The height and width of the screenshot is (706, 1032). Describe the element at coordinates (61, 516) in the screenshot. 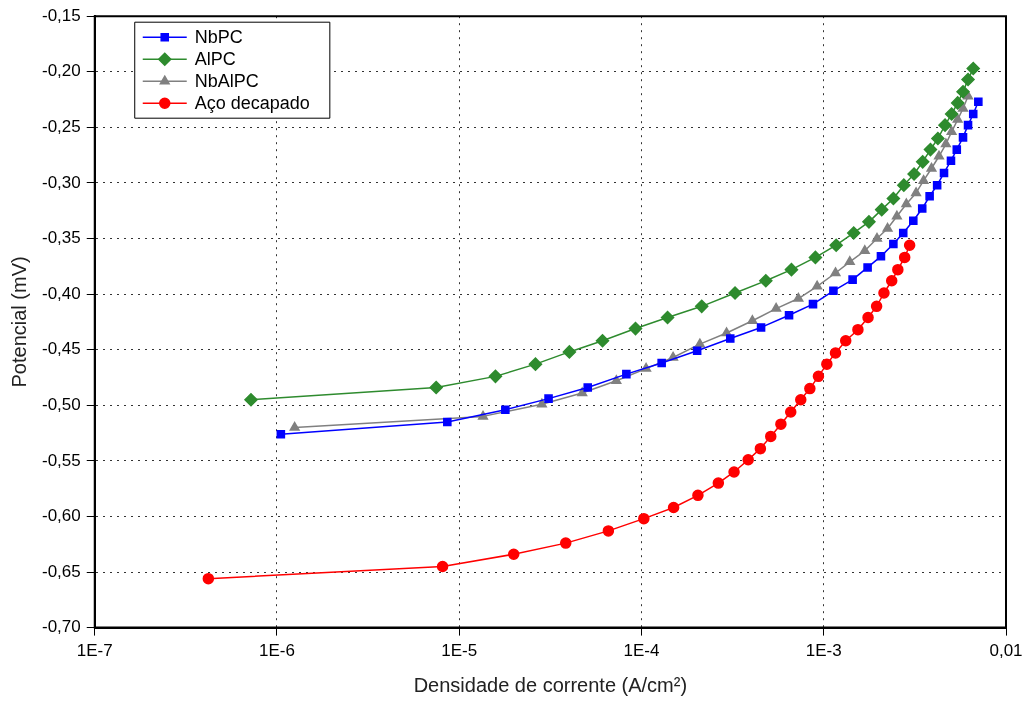

I see `y-tick-label: -0,60` at that location.